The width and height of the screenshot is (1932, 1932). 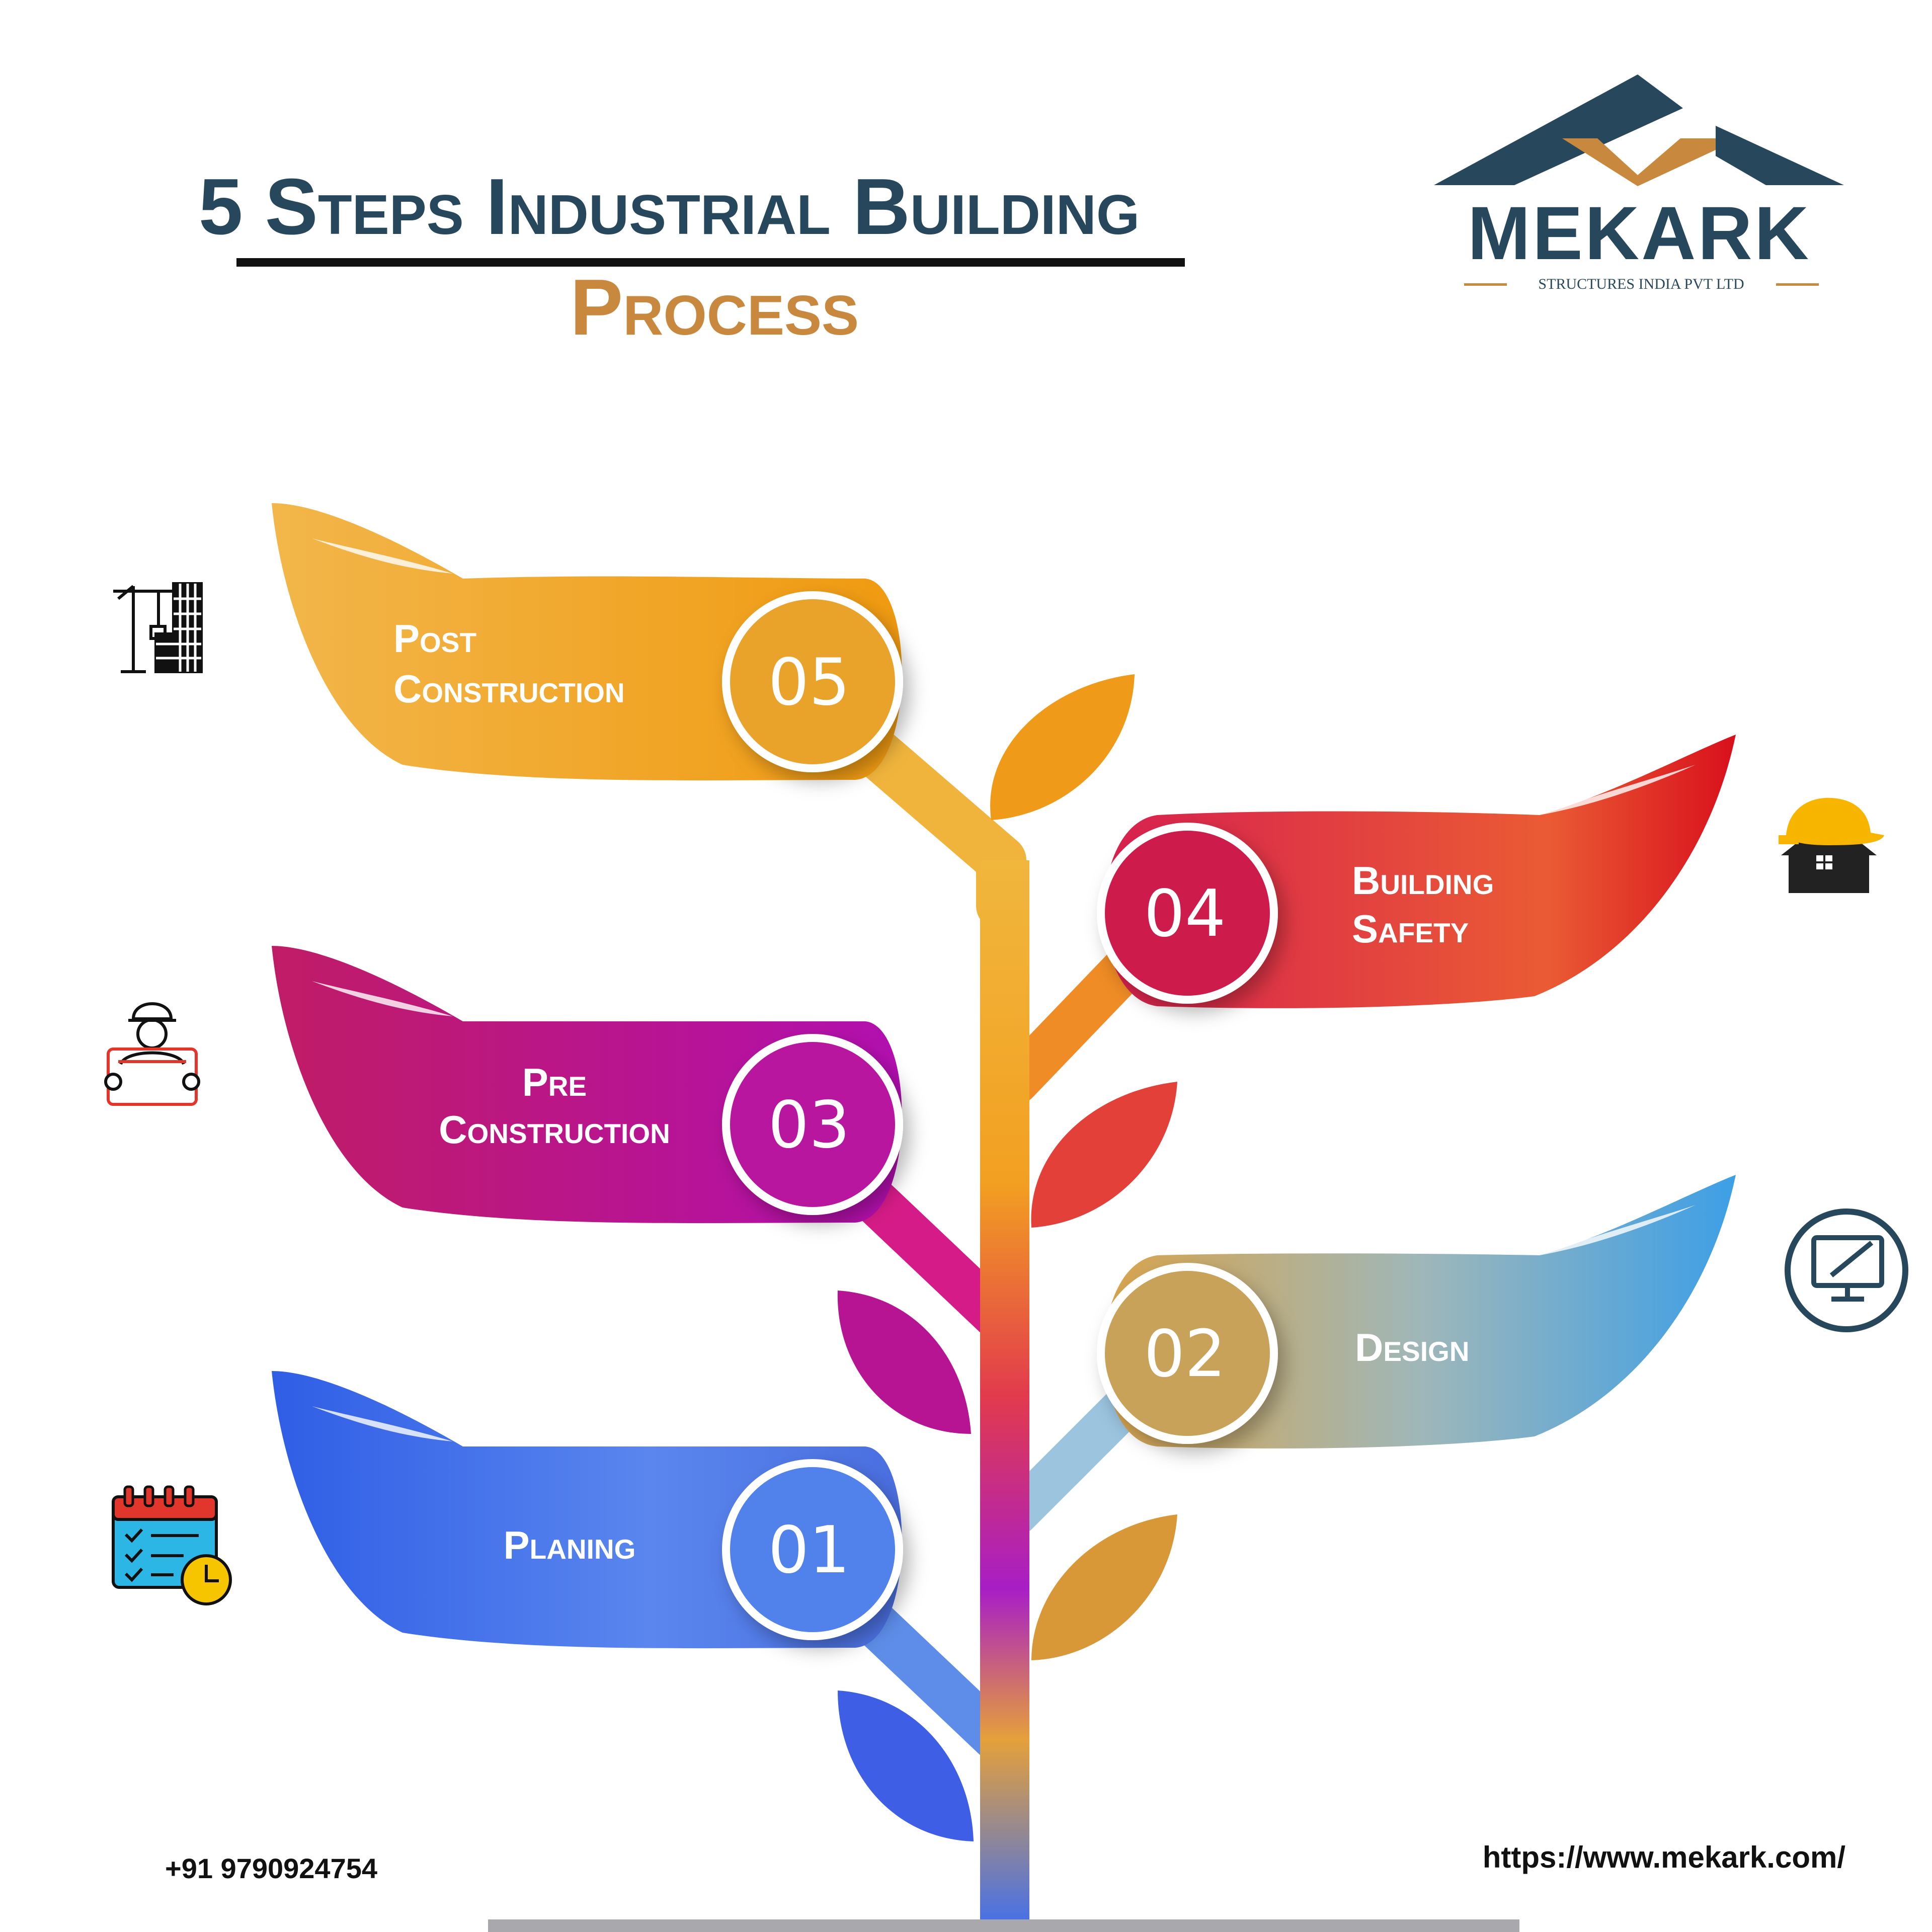 I want to click on title-line-1: 5 Steps Industrial Building, so click(x=670, y=207).